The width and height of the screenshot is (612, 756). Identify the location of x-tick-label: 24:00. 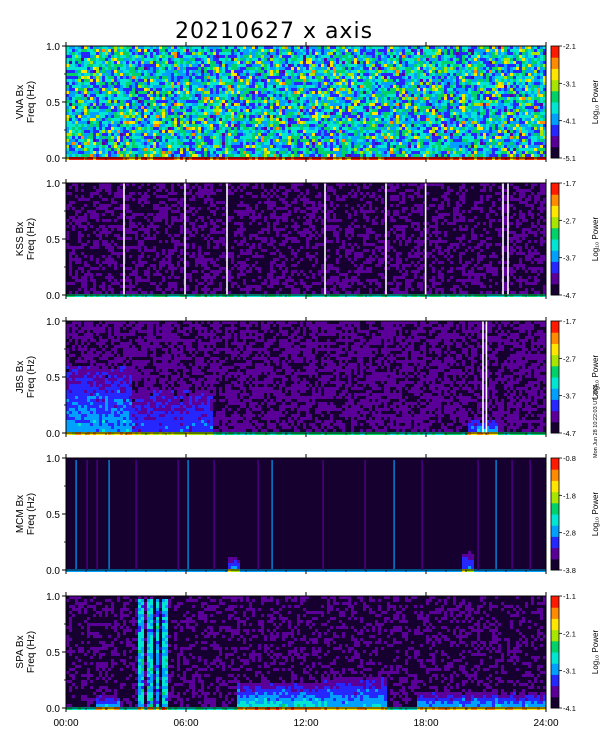
(545, 723).